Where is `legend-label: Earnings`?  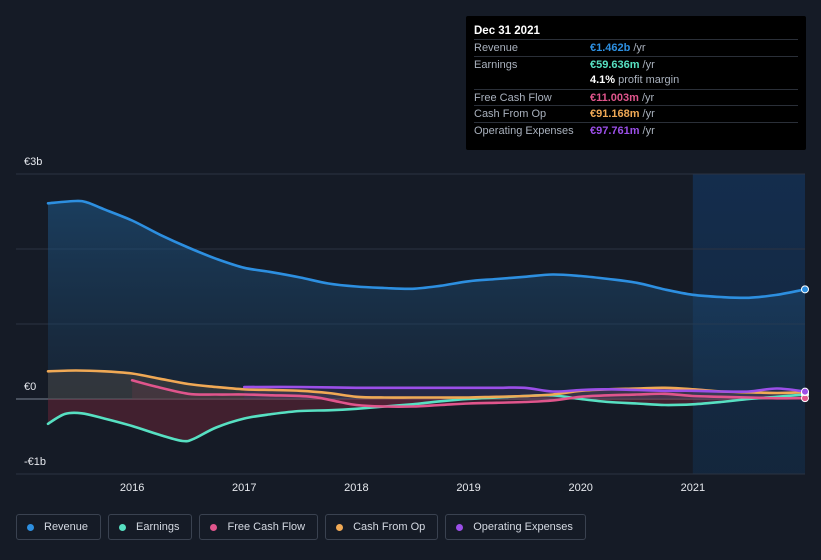 legend-label: Earnings is located at coordinates (158, 527).